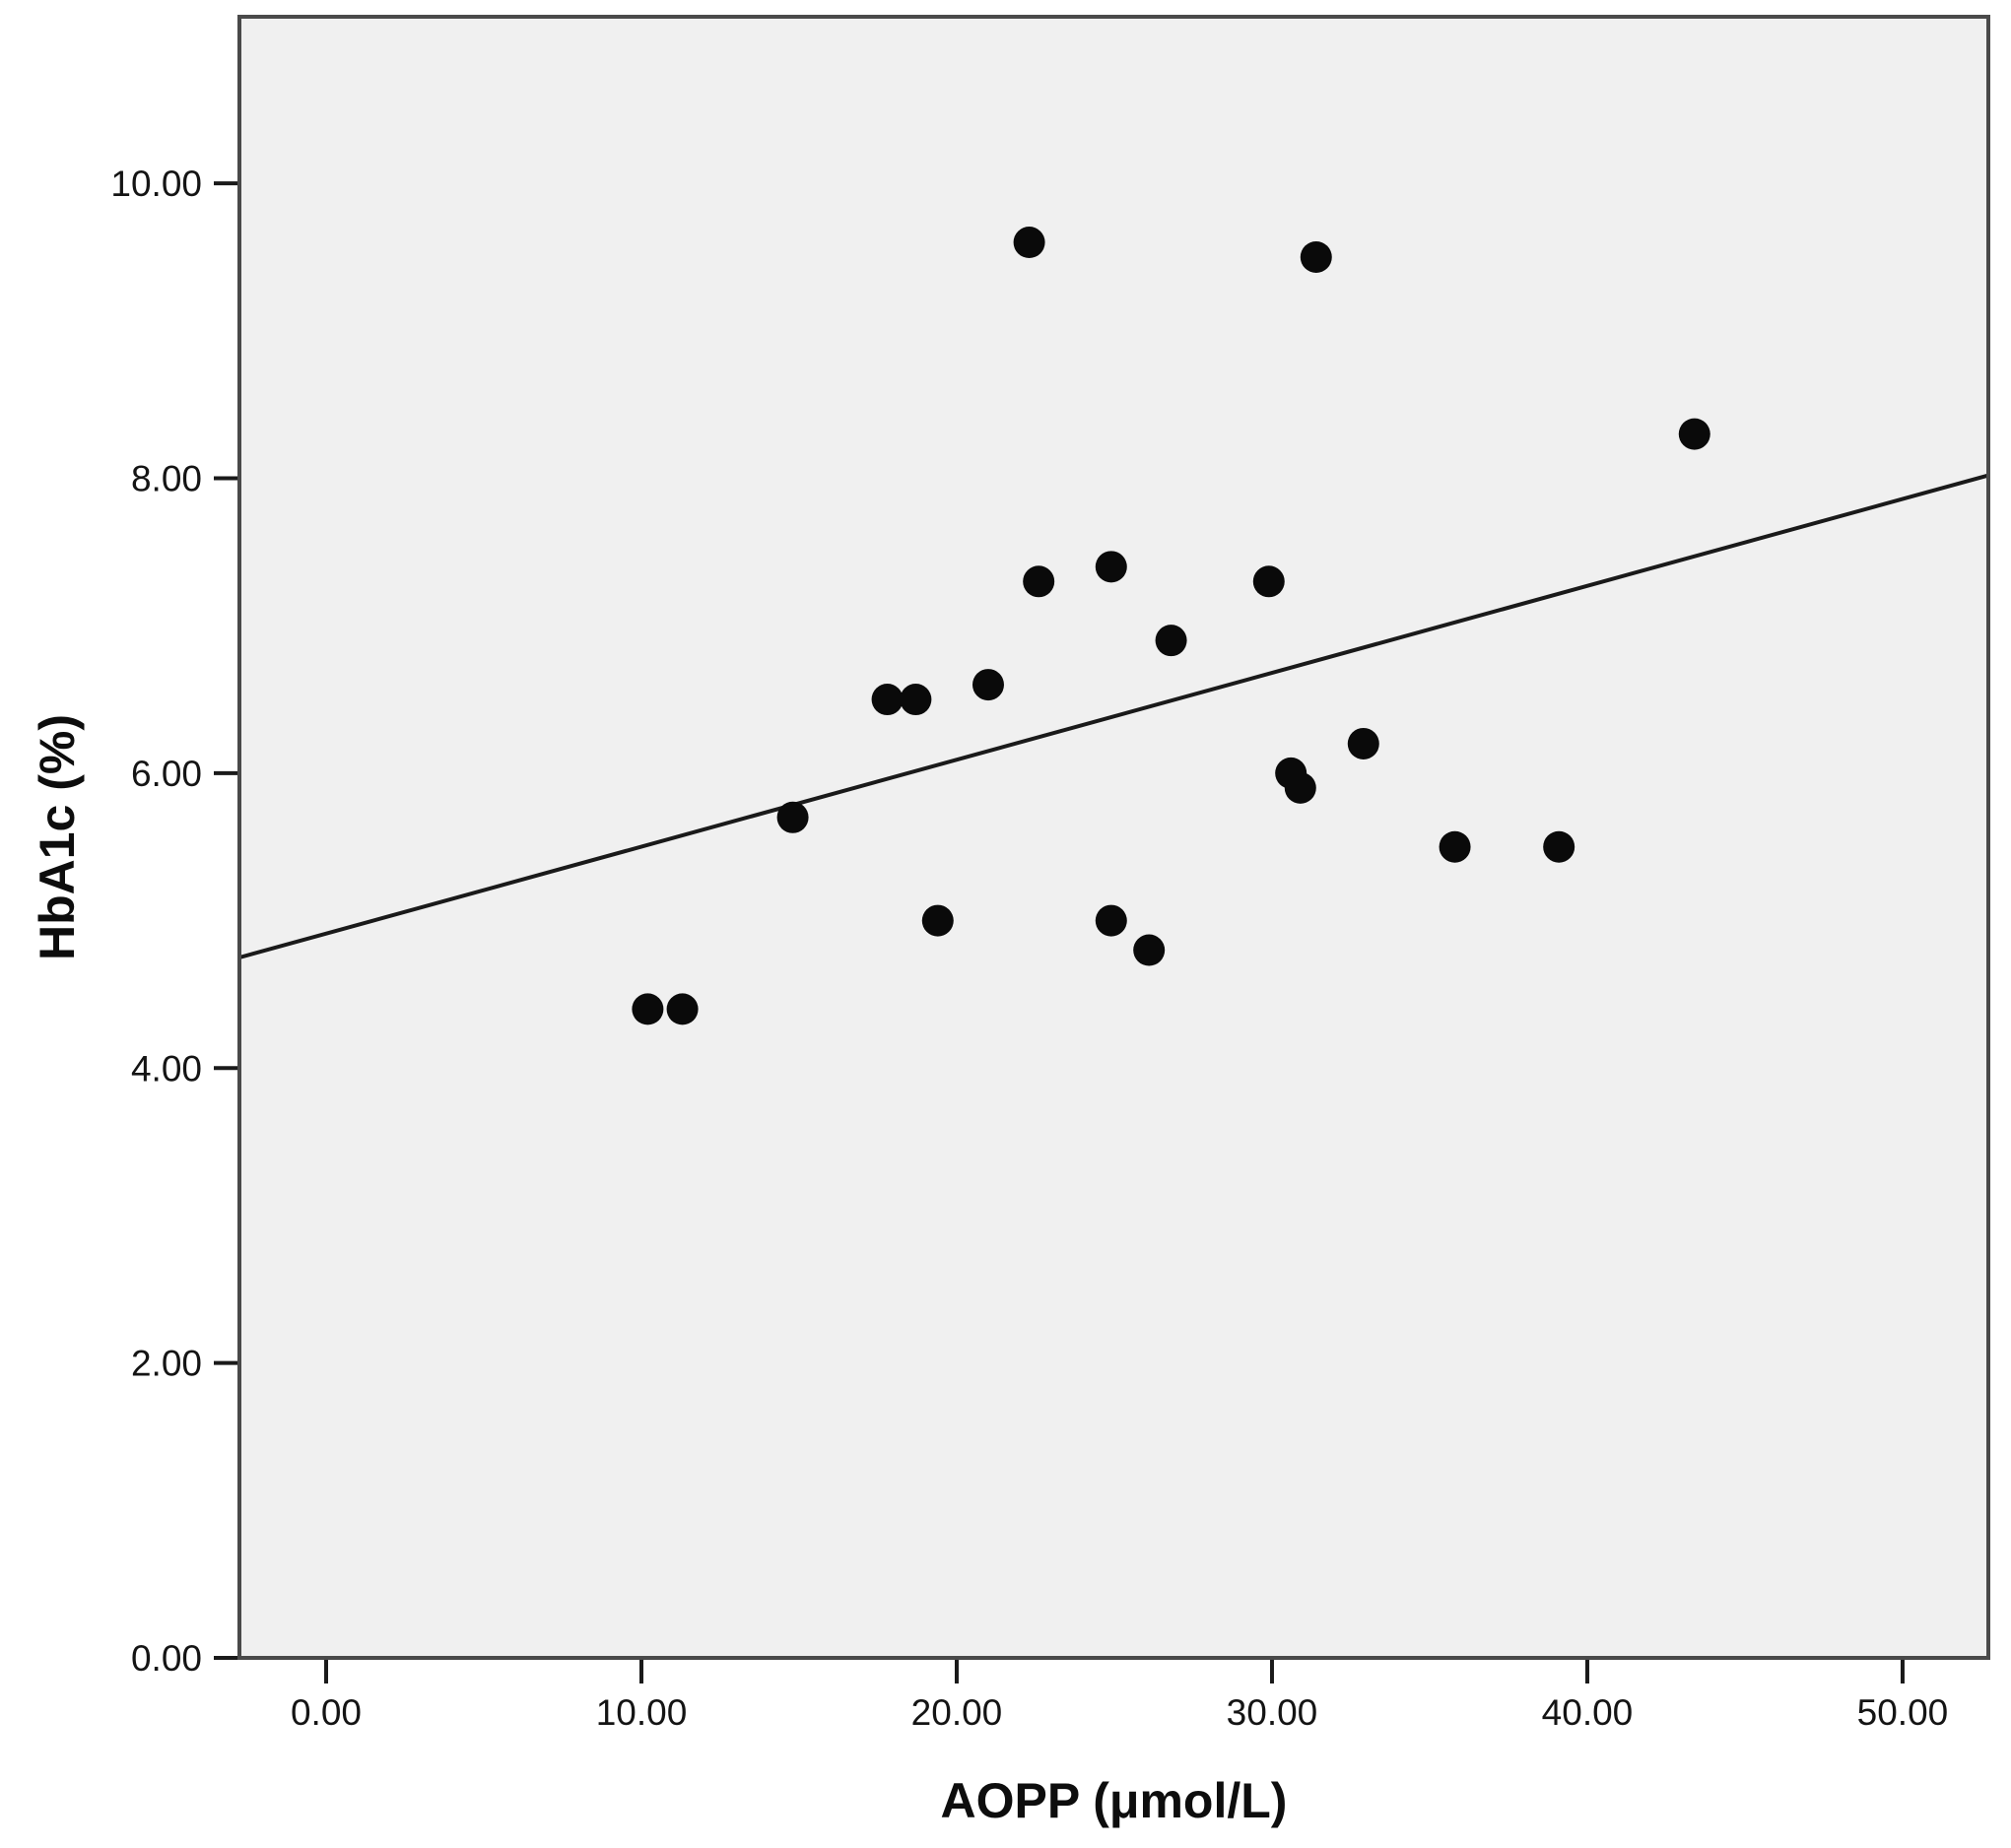 The width and height of the screenshot is (2011, 1848). I want to click on x-axis-title: AOPP (μmol/L), so click(1114, 1800).